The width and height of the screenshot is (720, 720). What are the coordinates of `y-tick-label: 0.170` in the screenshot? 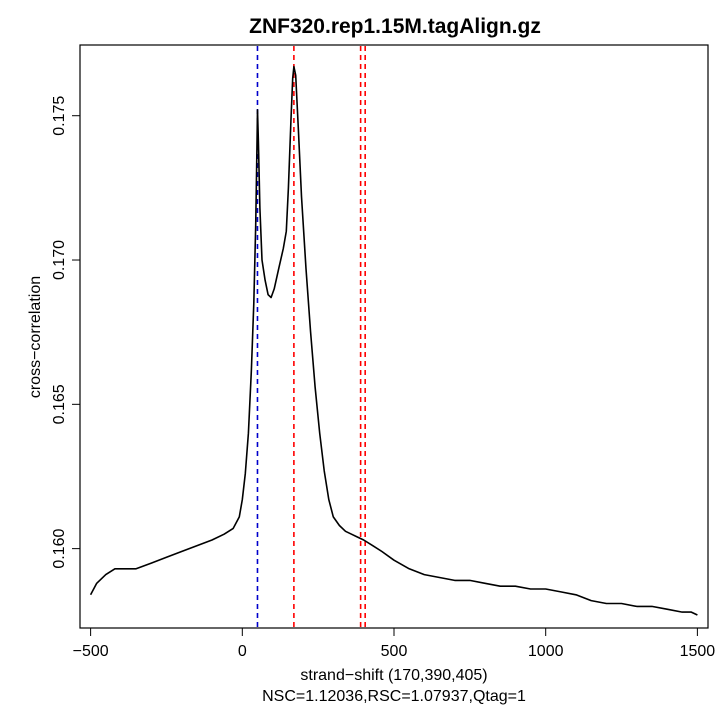 It's located at (59, 260).